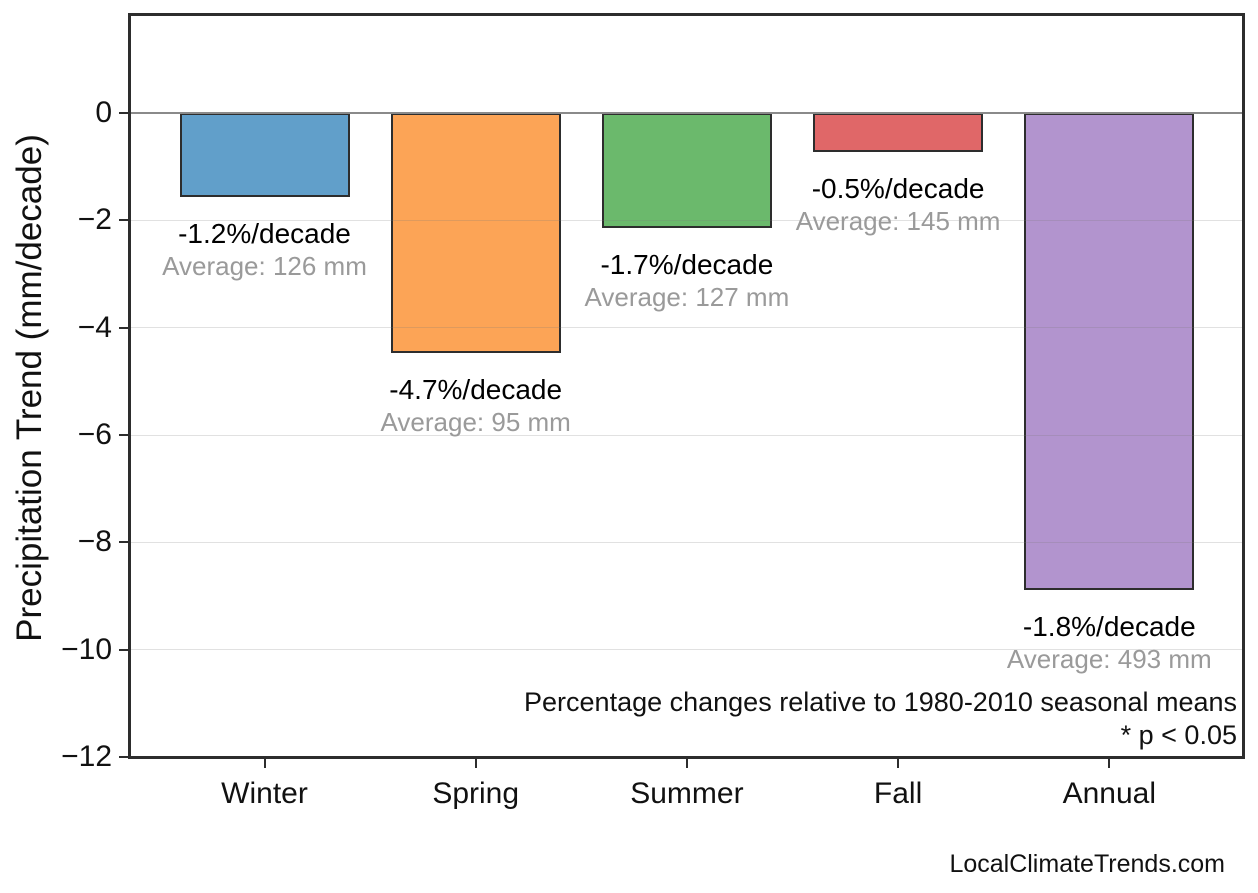  I want to click on plot-spine-top, so click(686, 14).